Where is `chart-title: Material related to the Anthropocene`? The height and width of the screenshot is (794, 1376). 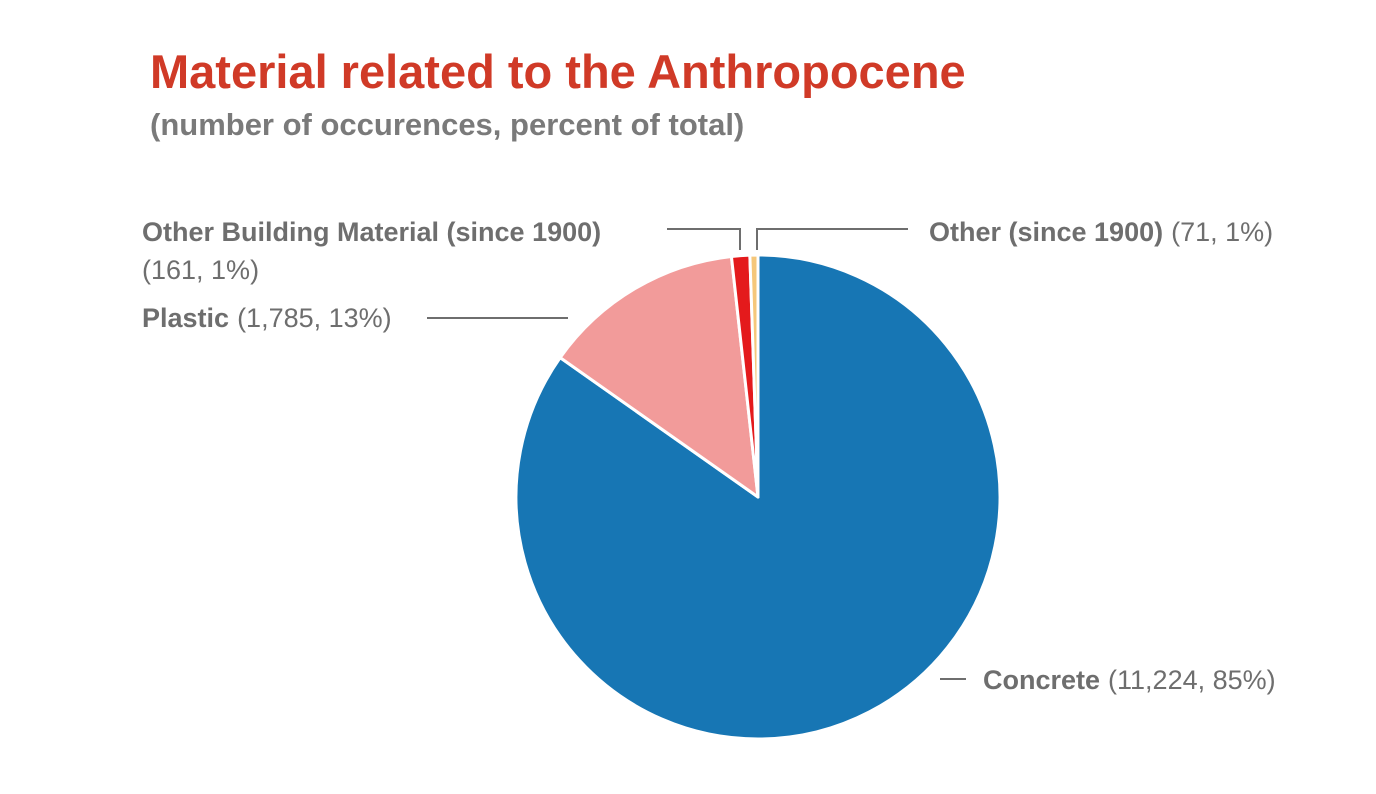
chart-title: Material related to the Anthropocene is located at coordinates (558, 71).